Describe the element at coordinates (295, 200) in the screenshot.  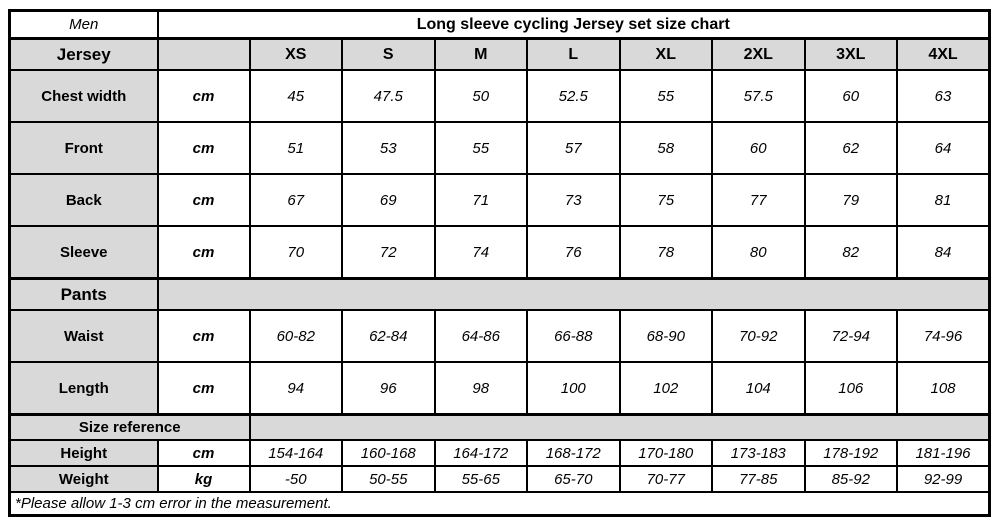
I see `value-cell: 67` at that location.